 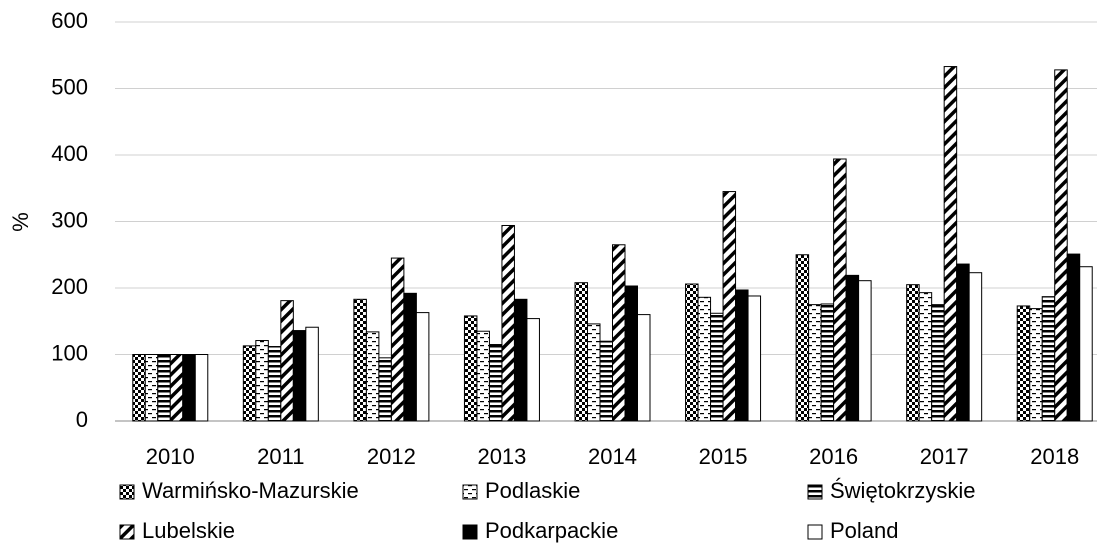 I want to click on y-tick-label: 400, so click(x=69, y=153).